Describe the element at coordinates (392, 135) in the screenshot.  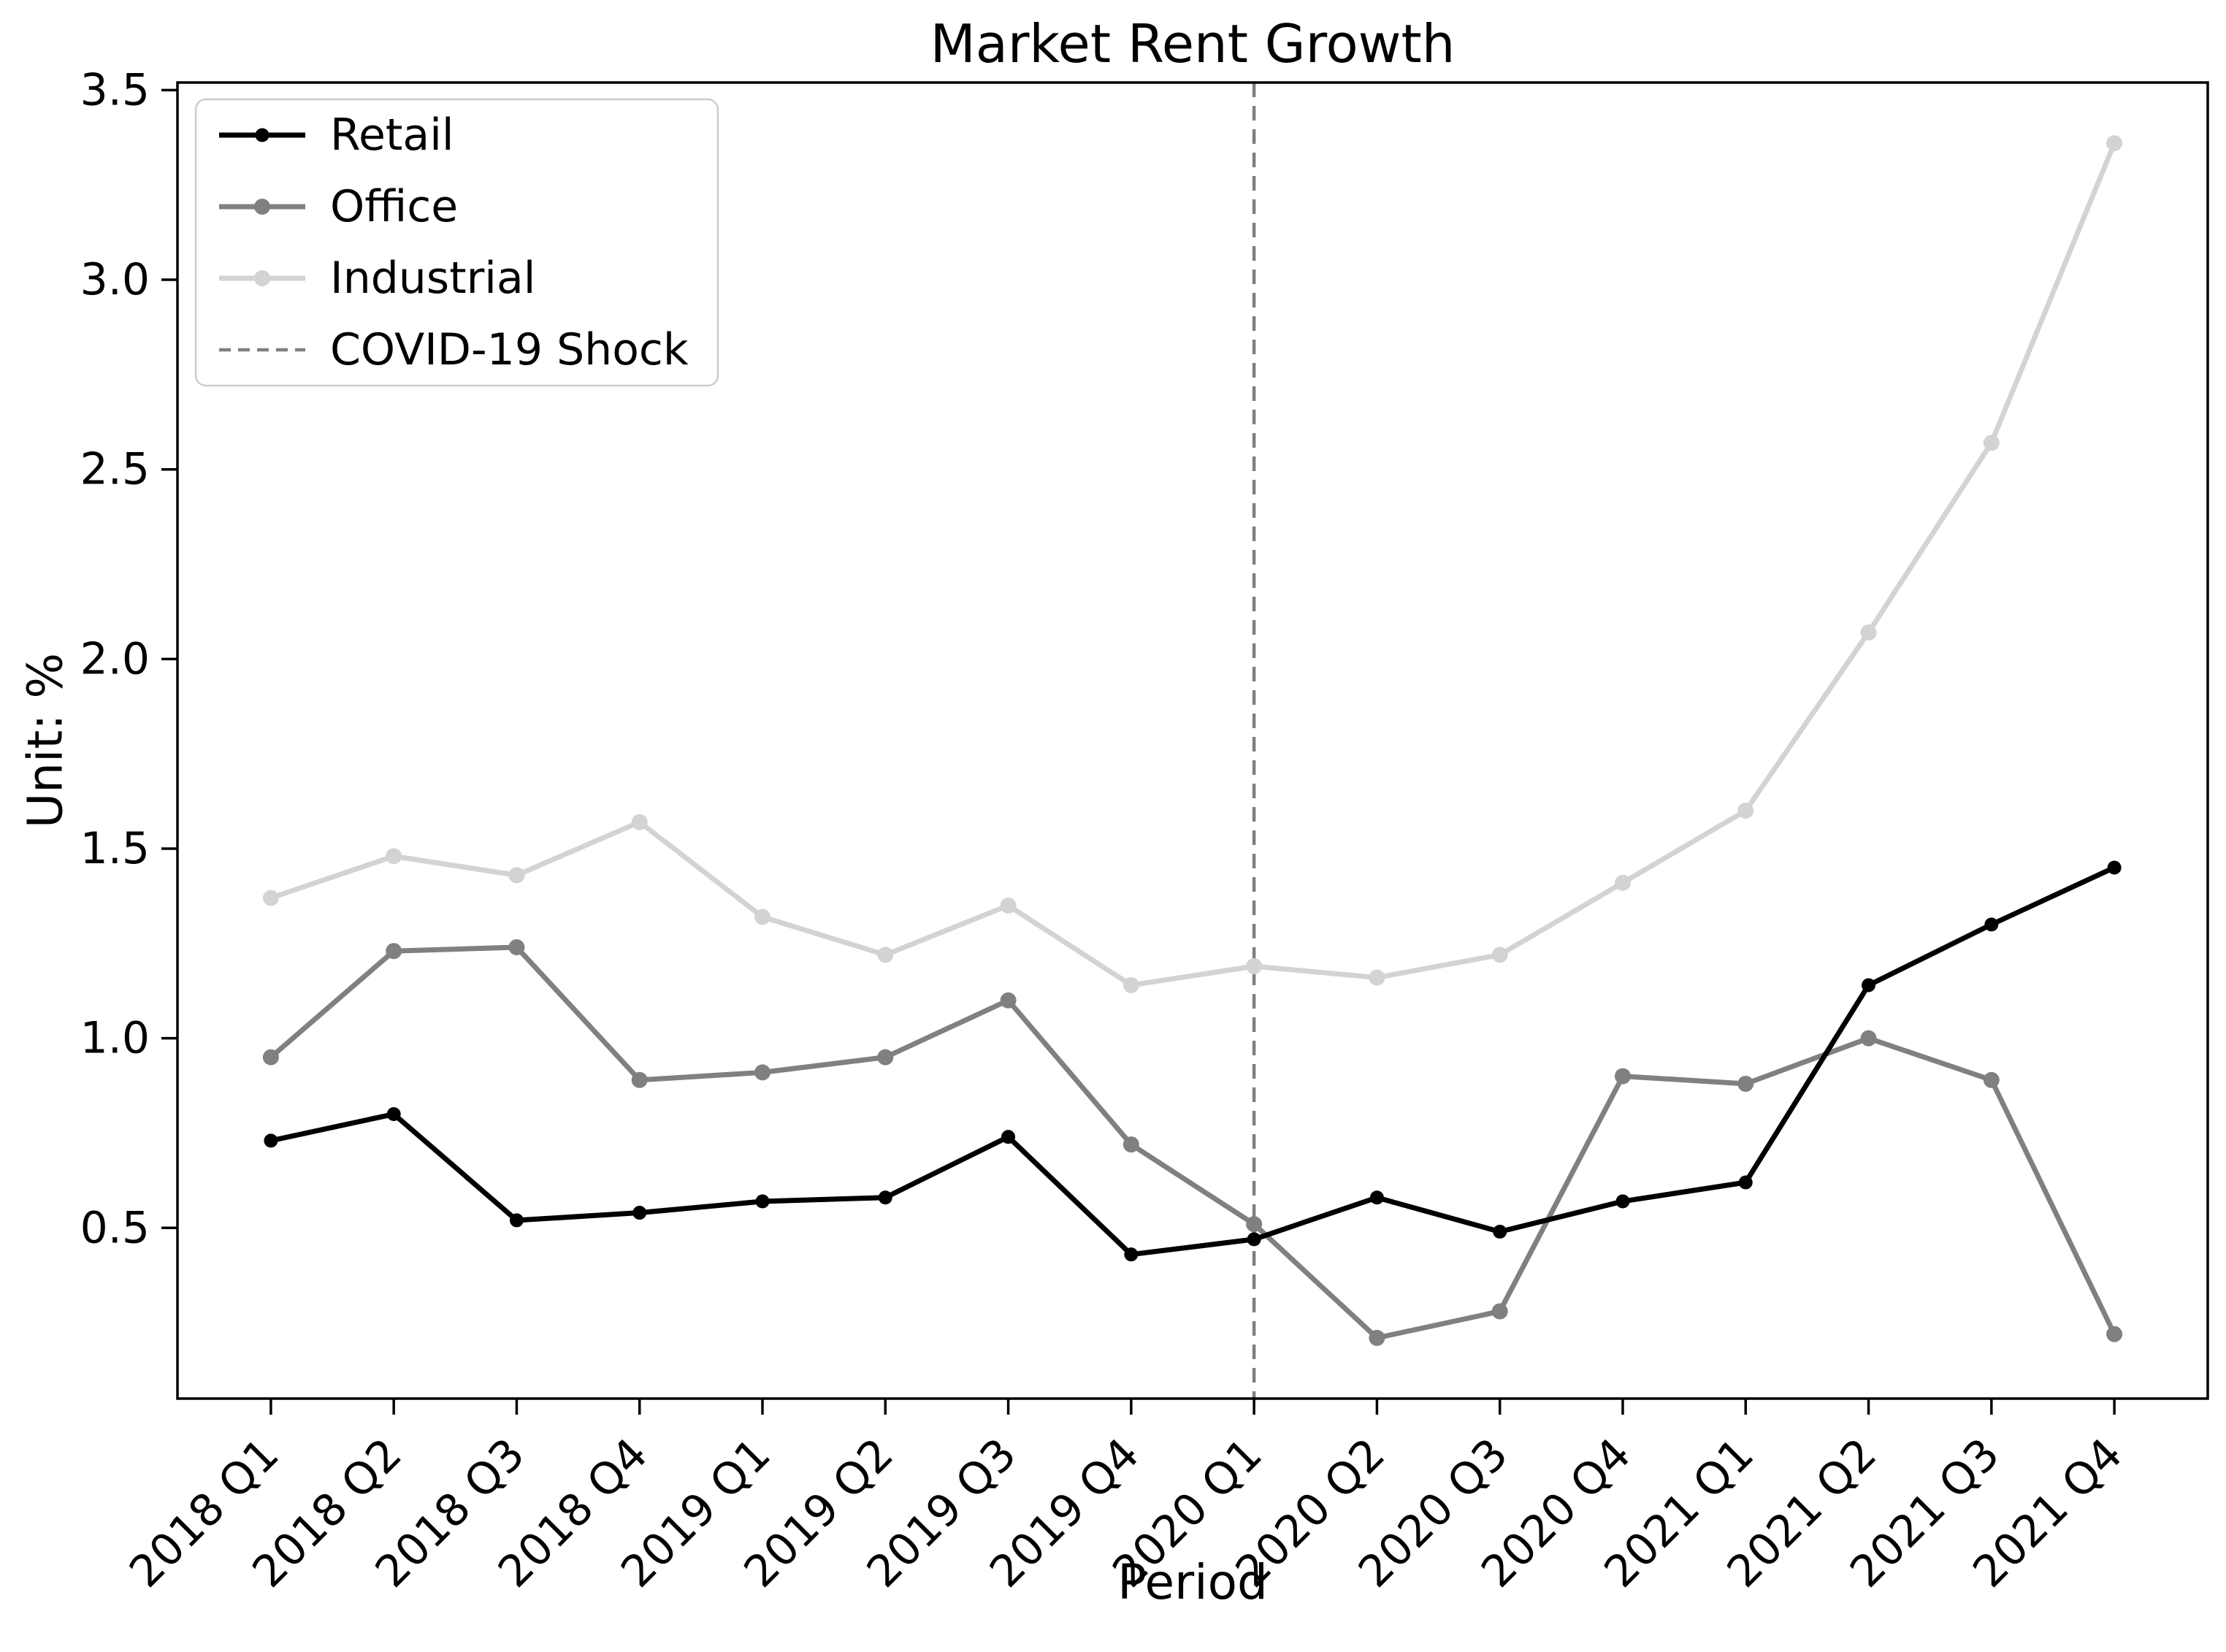
I see `legend-label: Retail` at that location.